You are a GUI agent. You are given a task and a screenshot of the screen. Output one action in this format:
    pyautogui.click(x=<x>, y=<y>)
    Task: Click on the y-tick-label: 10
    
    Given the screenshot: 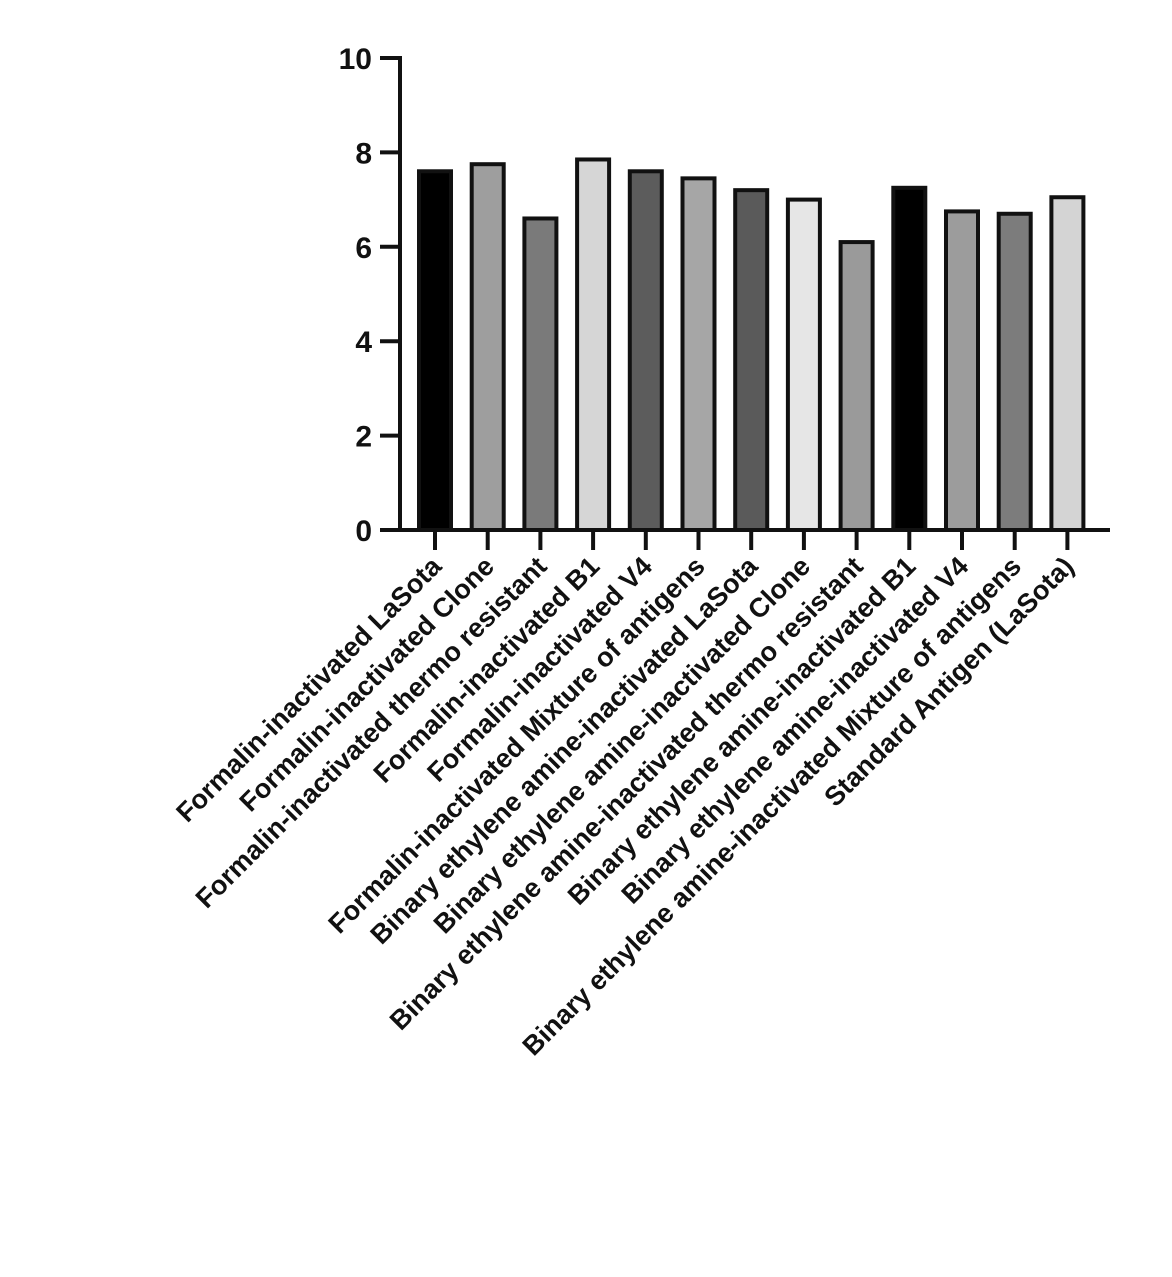 What is the action you would take?
    pyautogui.click(x=355, y=59)
    